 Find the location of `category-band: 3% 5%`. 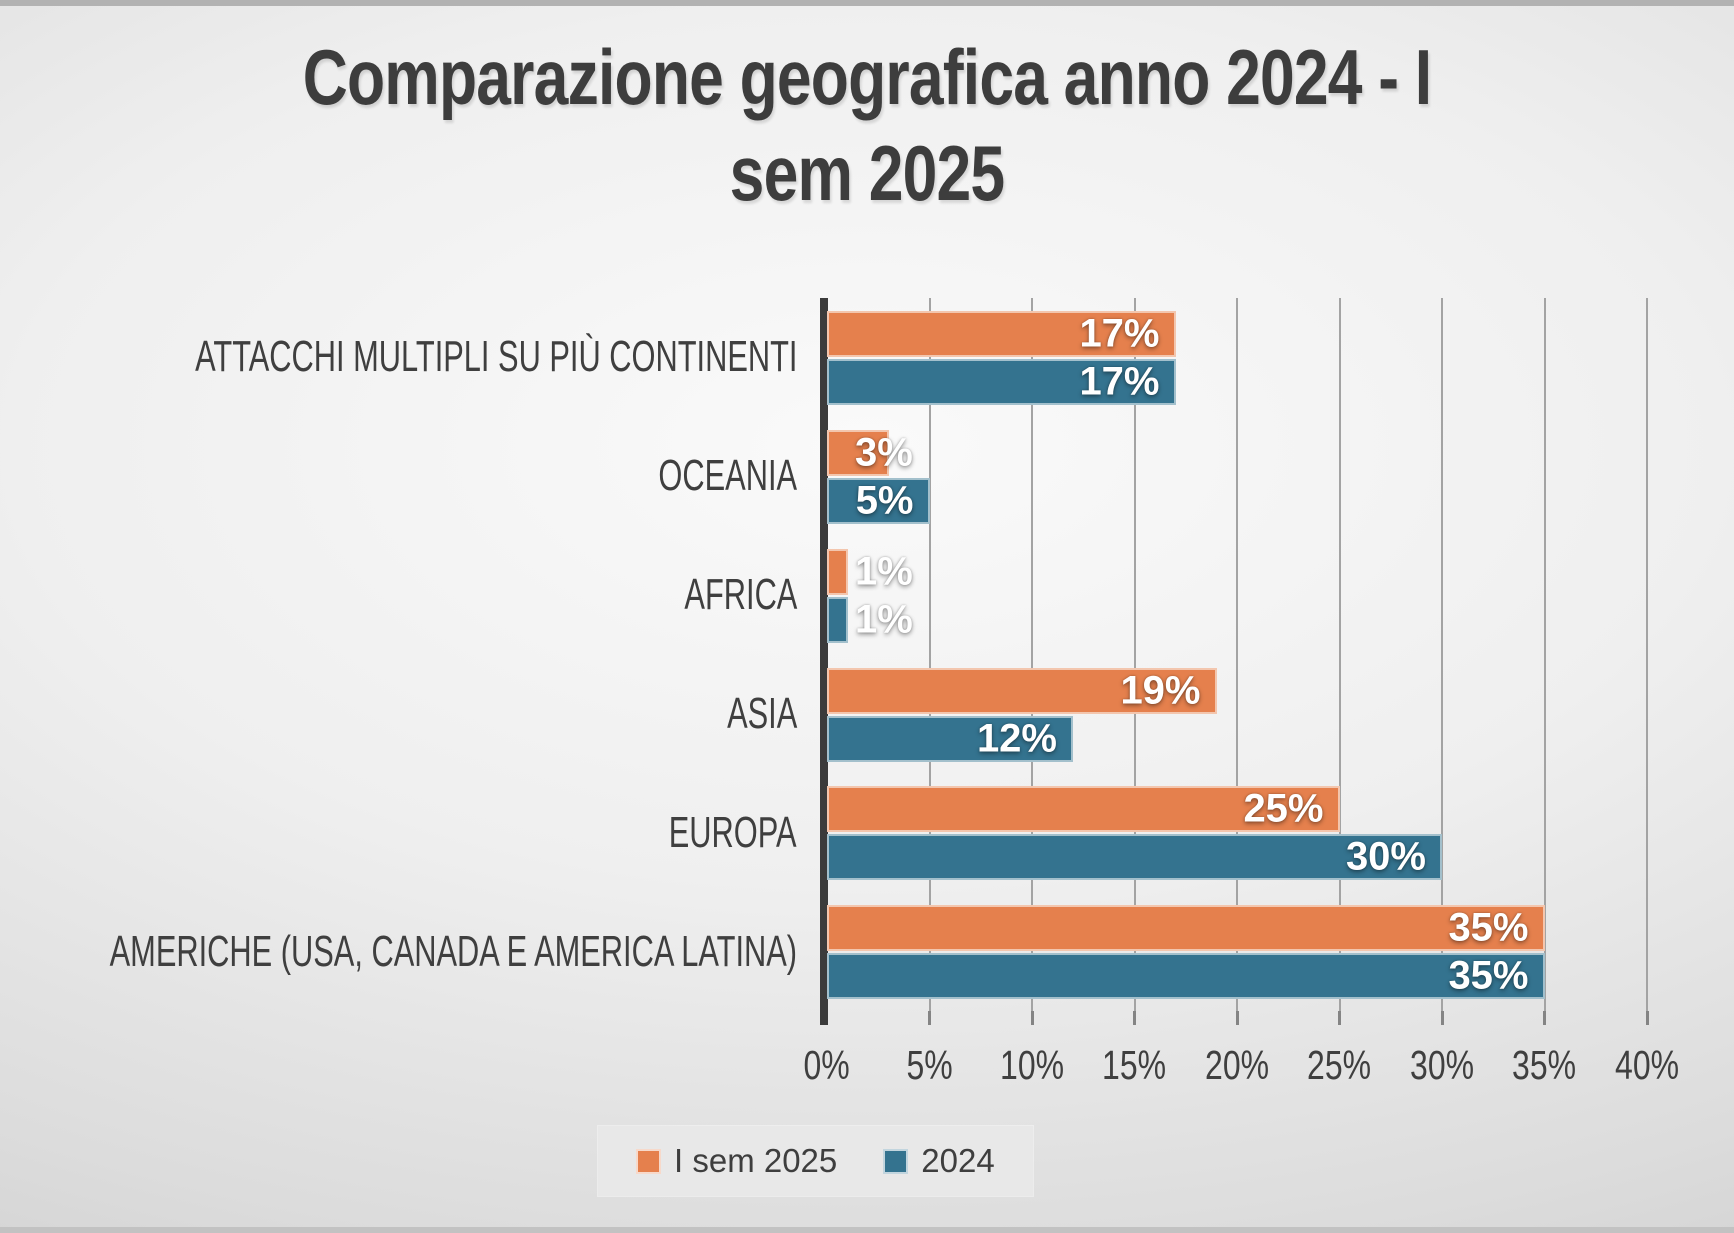

category-band: 3% 5% is located at coordinates (1237, 476).